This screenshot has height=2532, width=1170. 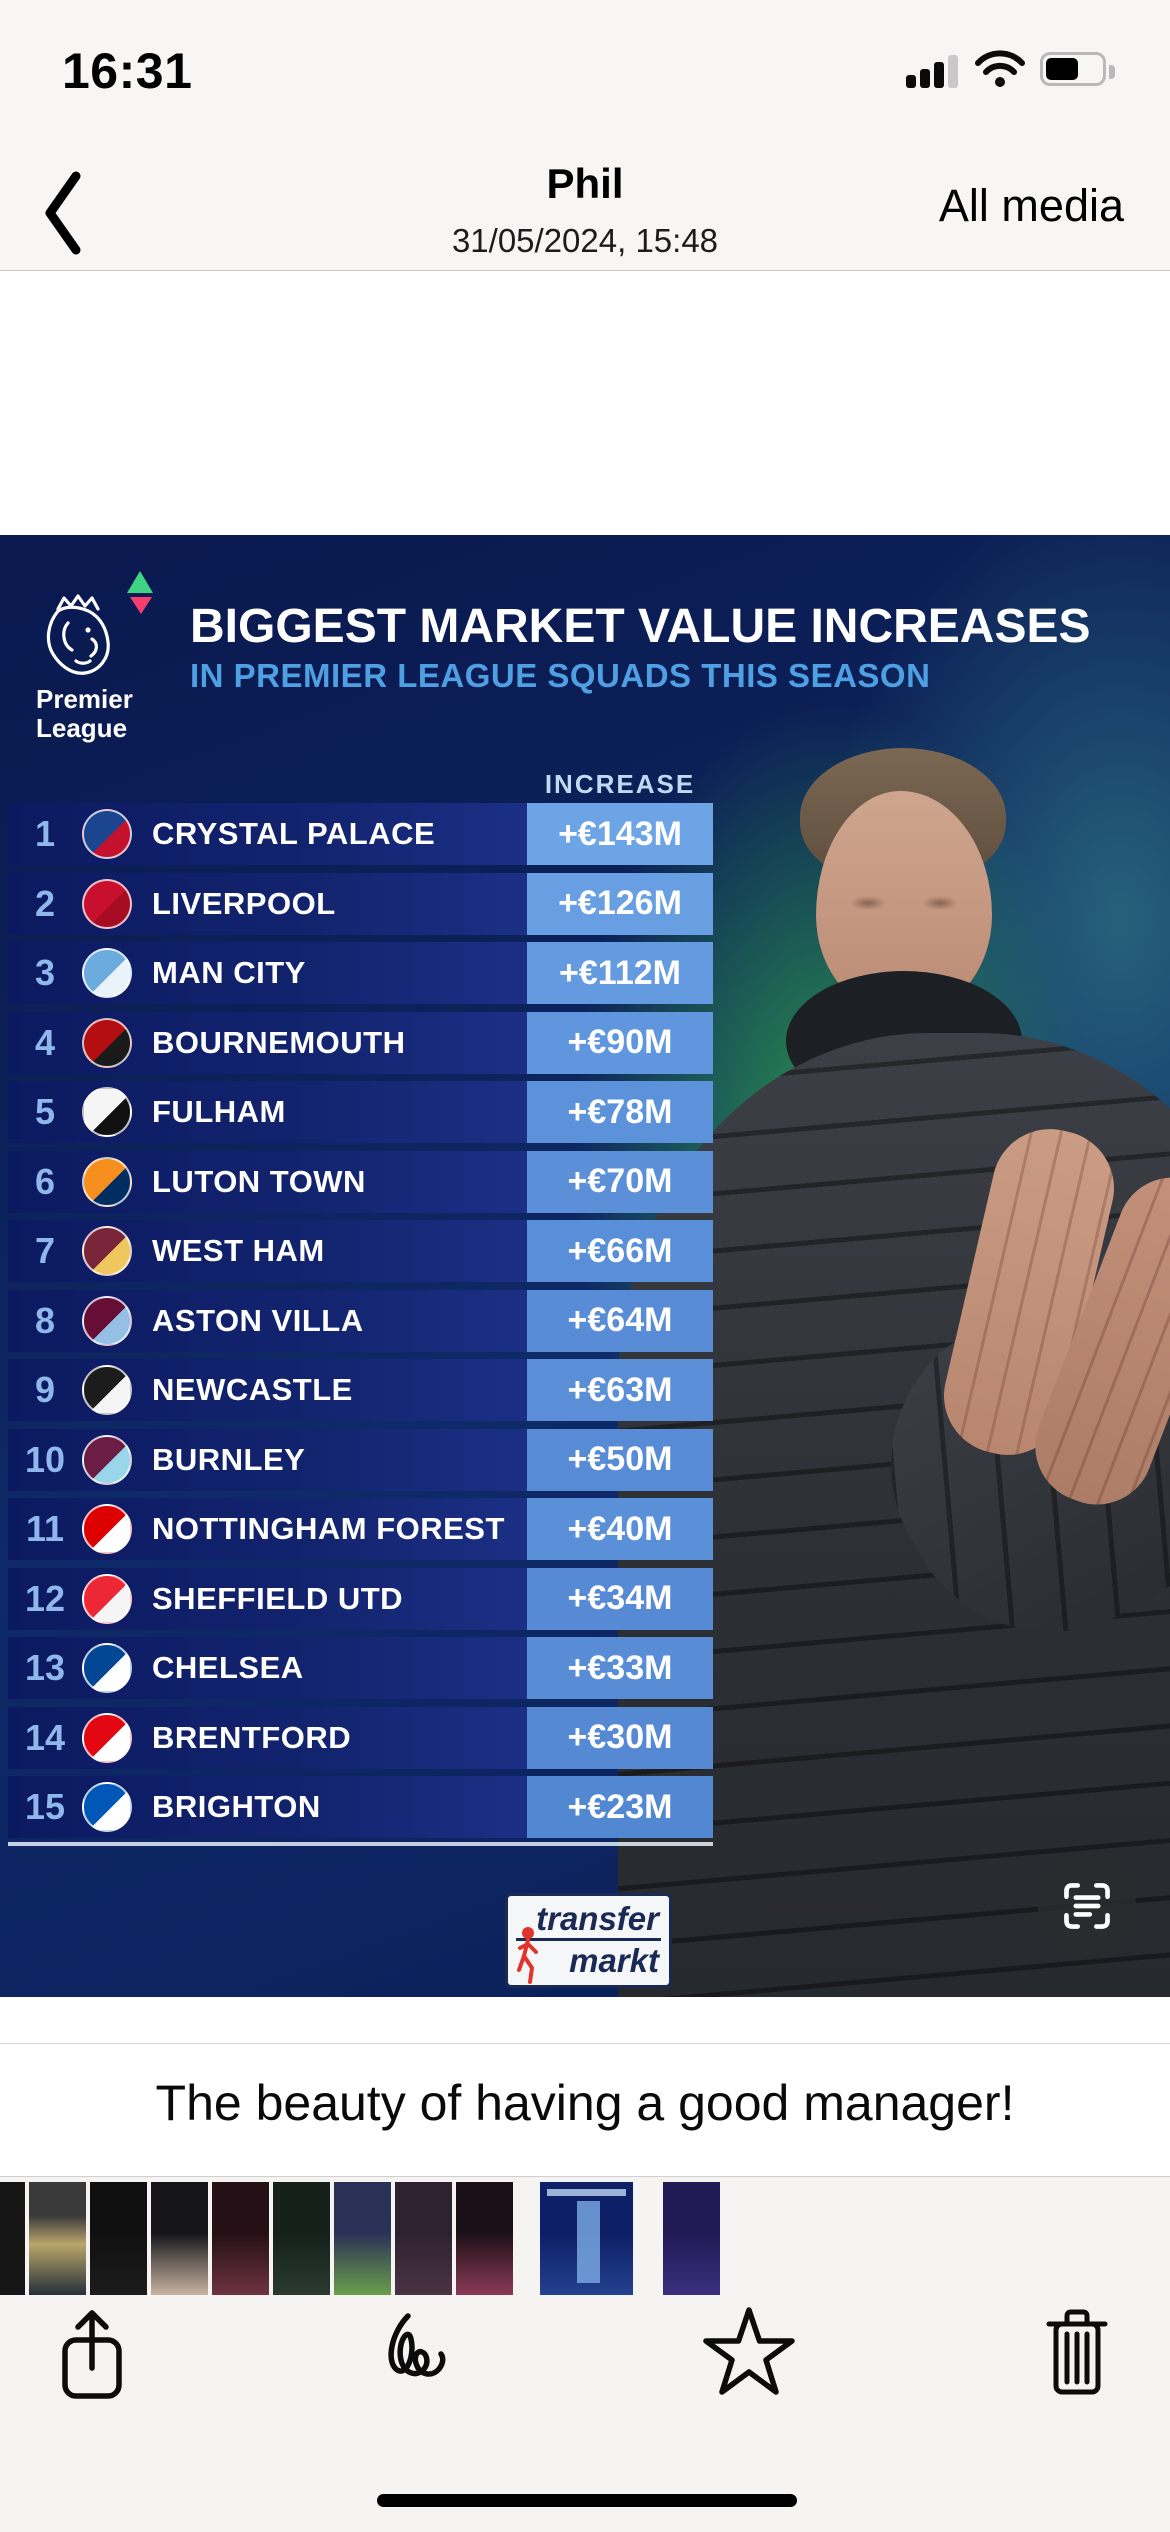 I want to click on live-text-scan-icon, so click(x=1087, y=1906).